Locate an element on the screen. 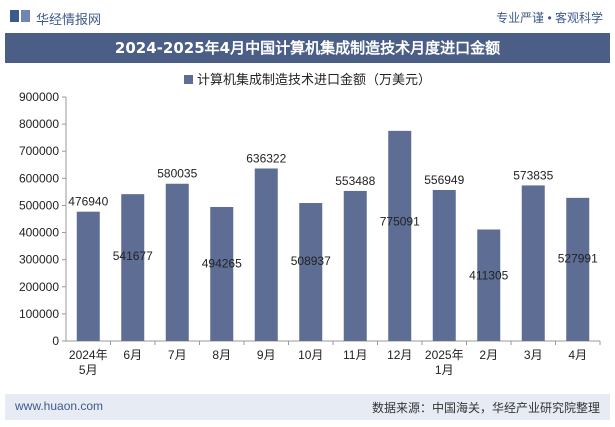  data-label: 541677 is located at coordinates (133, 256).